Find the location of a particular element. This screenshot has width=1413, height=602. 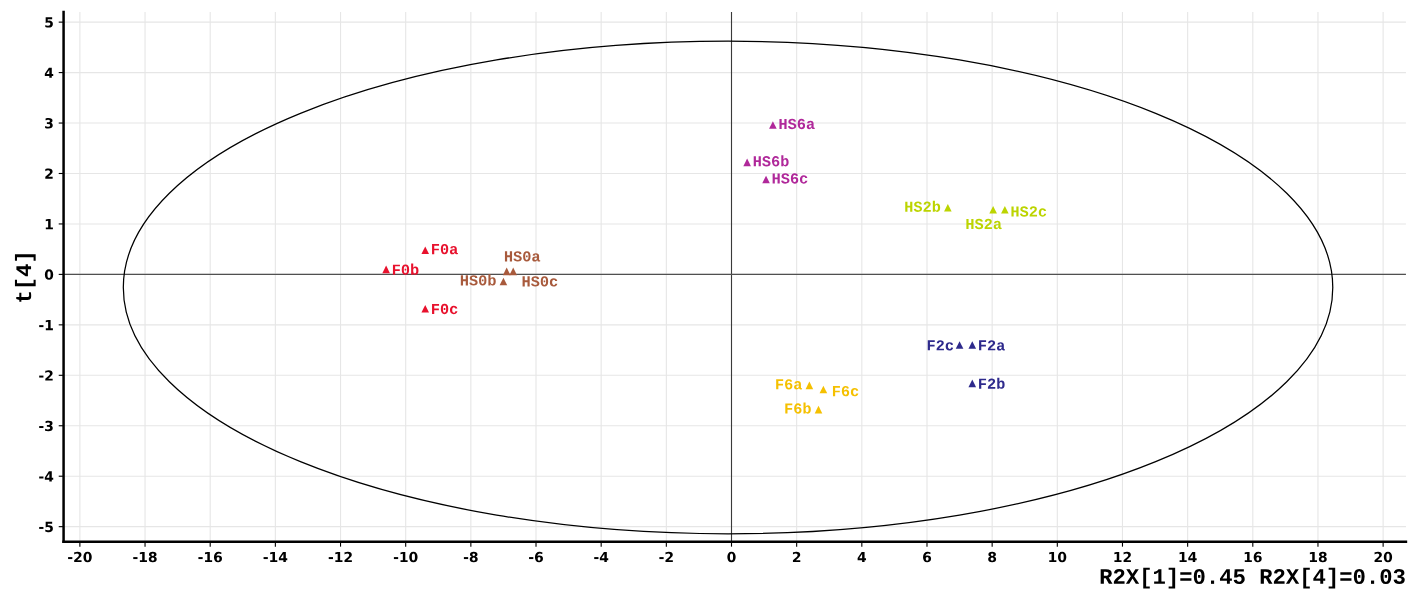

annotation: HS6c is located at coordinates (790, 178).